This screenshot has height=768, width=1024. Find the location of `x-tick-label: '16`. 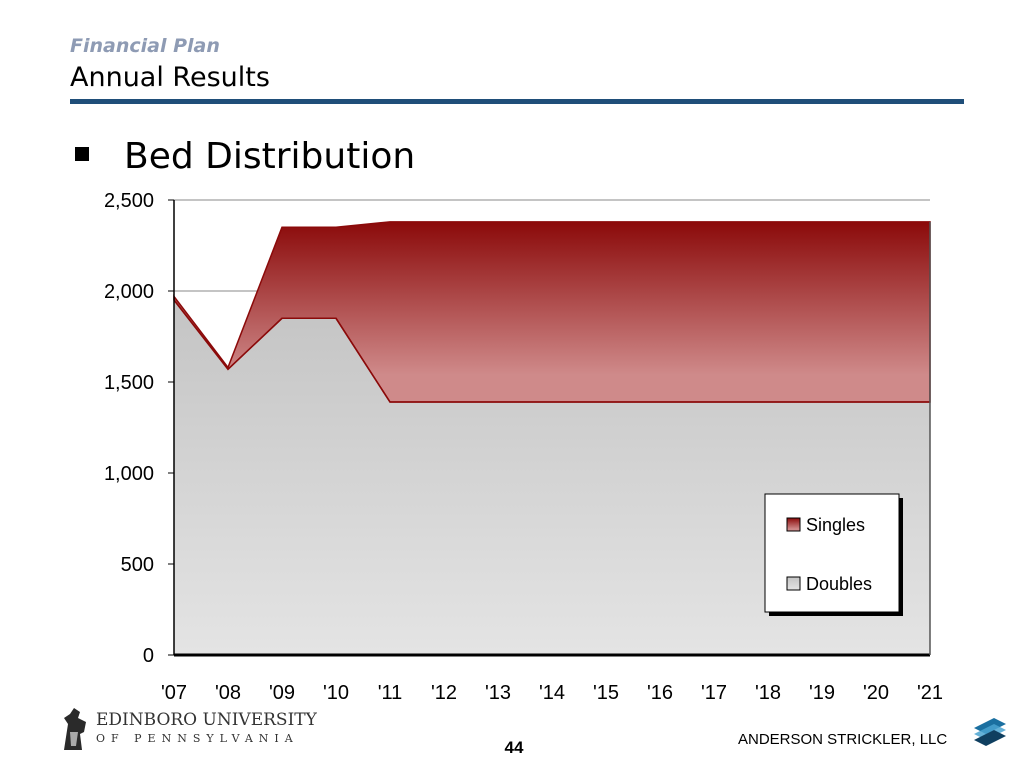

x-tick-label: '16 is located at coordinates (660, 693).